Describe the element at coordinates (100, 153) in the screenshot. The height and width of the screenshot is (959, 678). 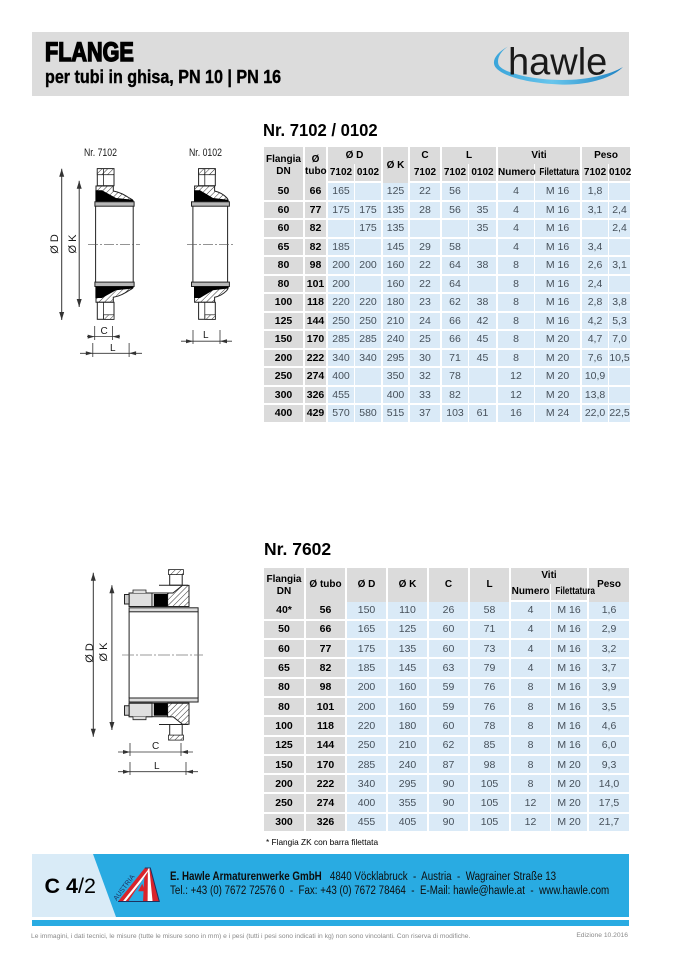
I see `svg-text: Nr. 7102` at that location.